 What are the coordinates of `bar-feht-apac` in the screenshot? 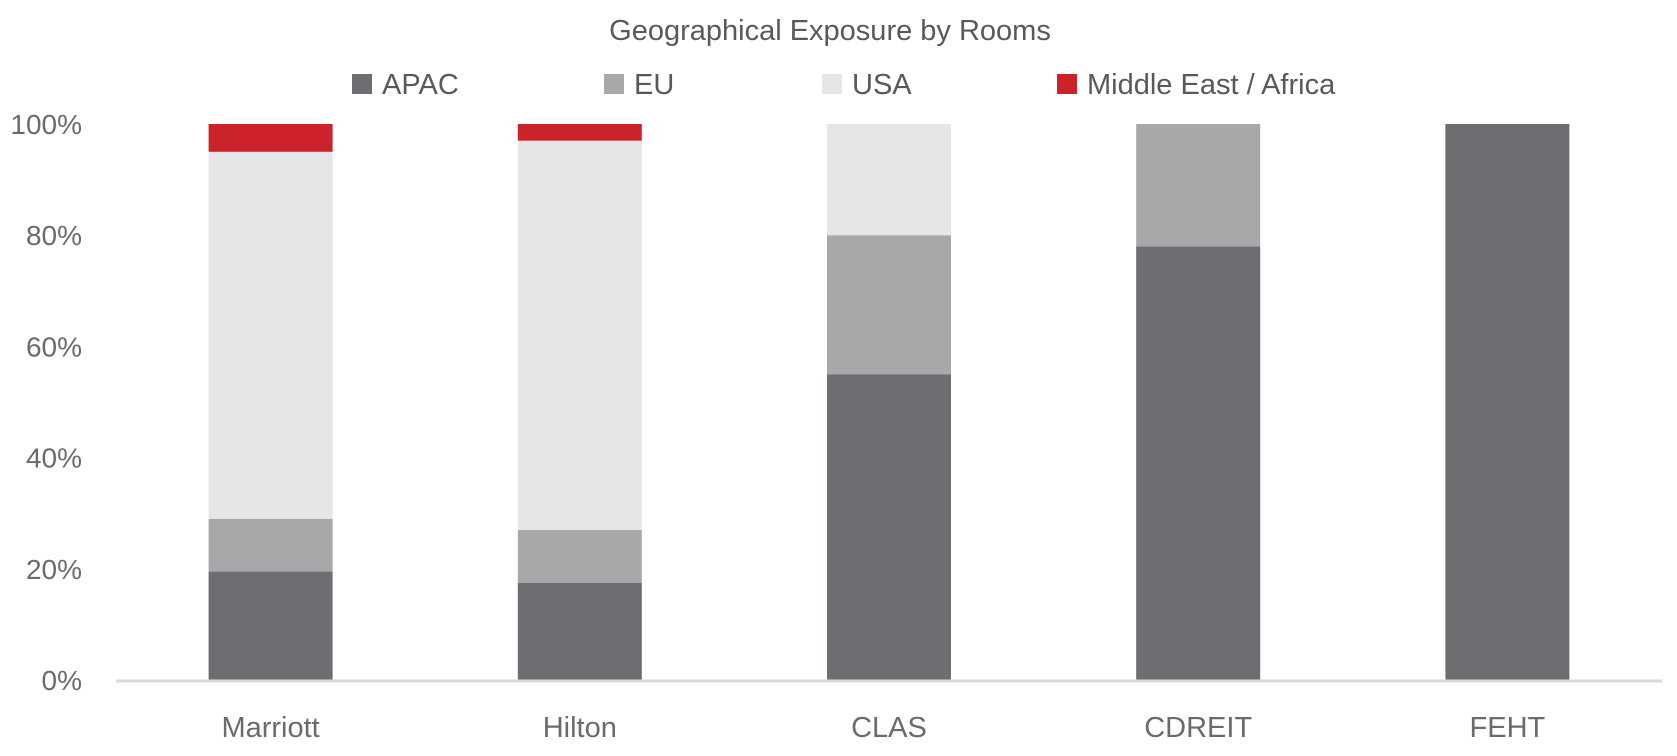 It's located at (1507, 402).